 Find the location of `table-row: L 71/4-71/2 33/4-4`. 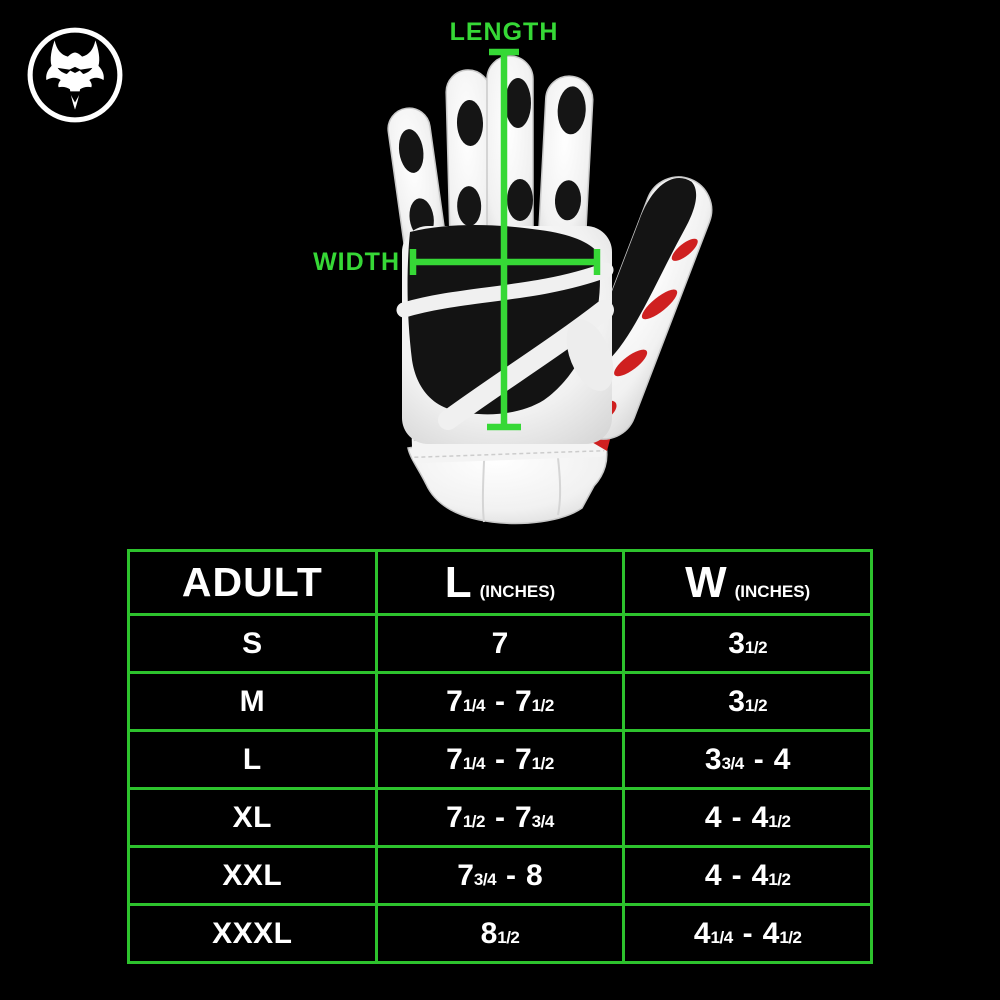

table-row: L 71/4-71/2 33/4-4 is located at coordinates (500, 759).